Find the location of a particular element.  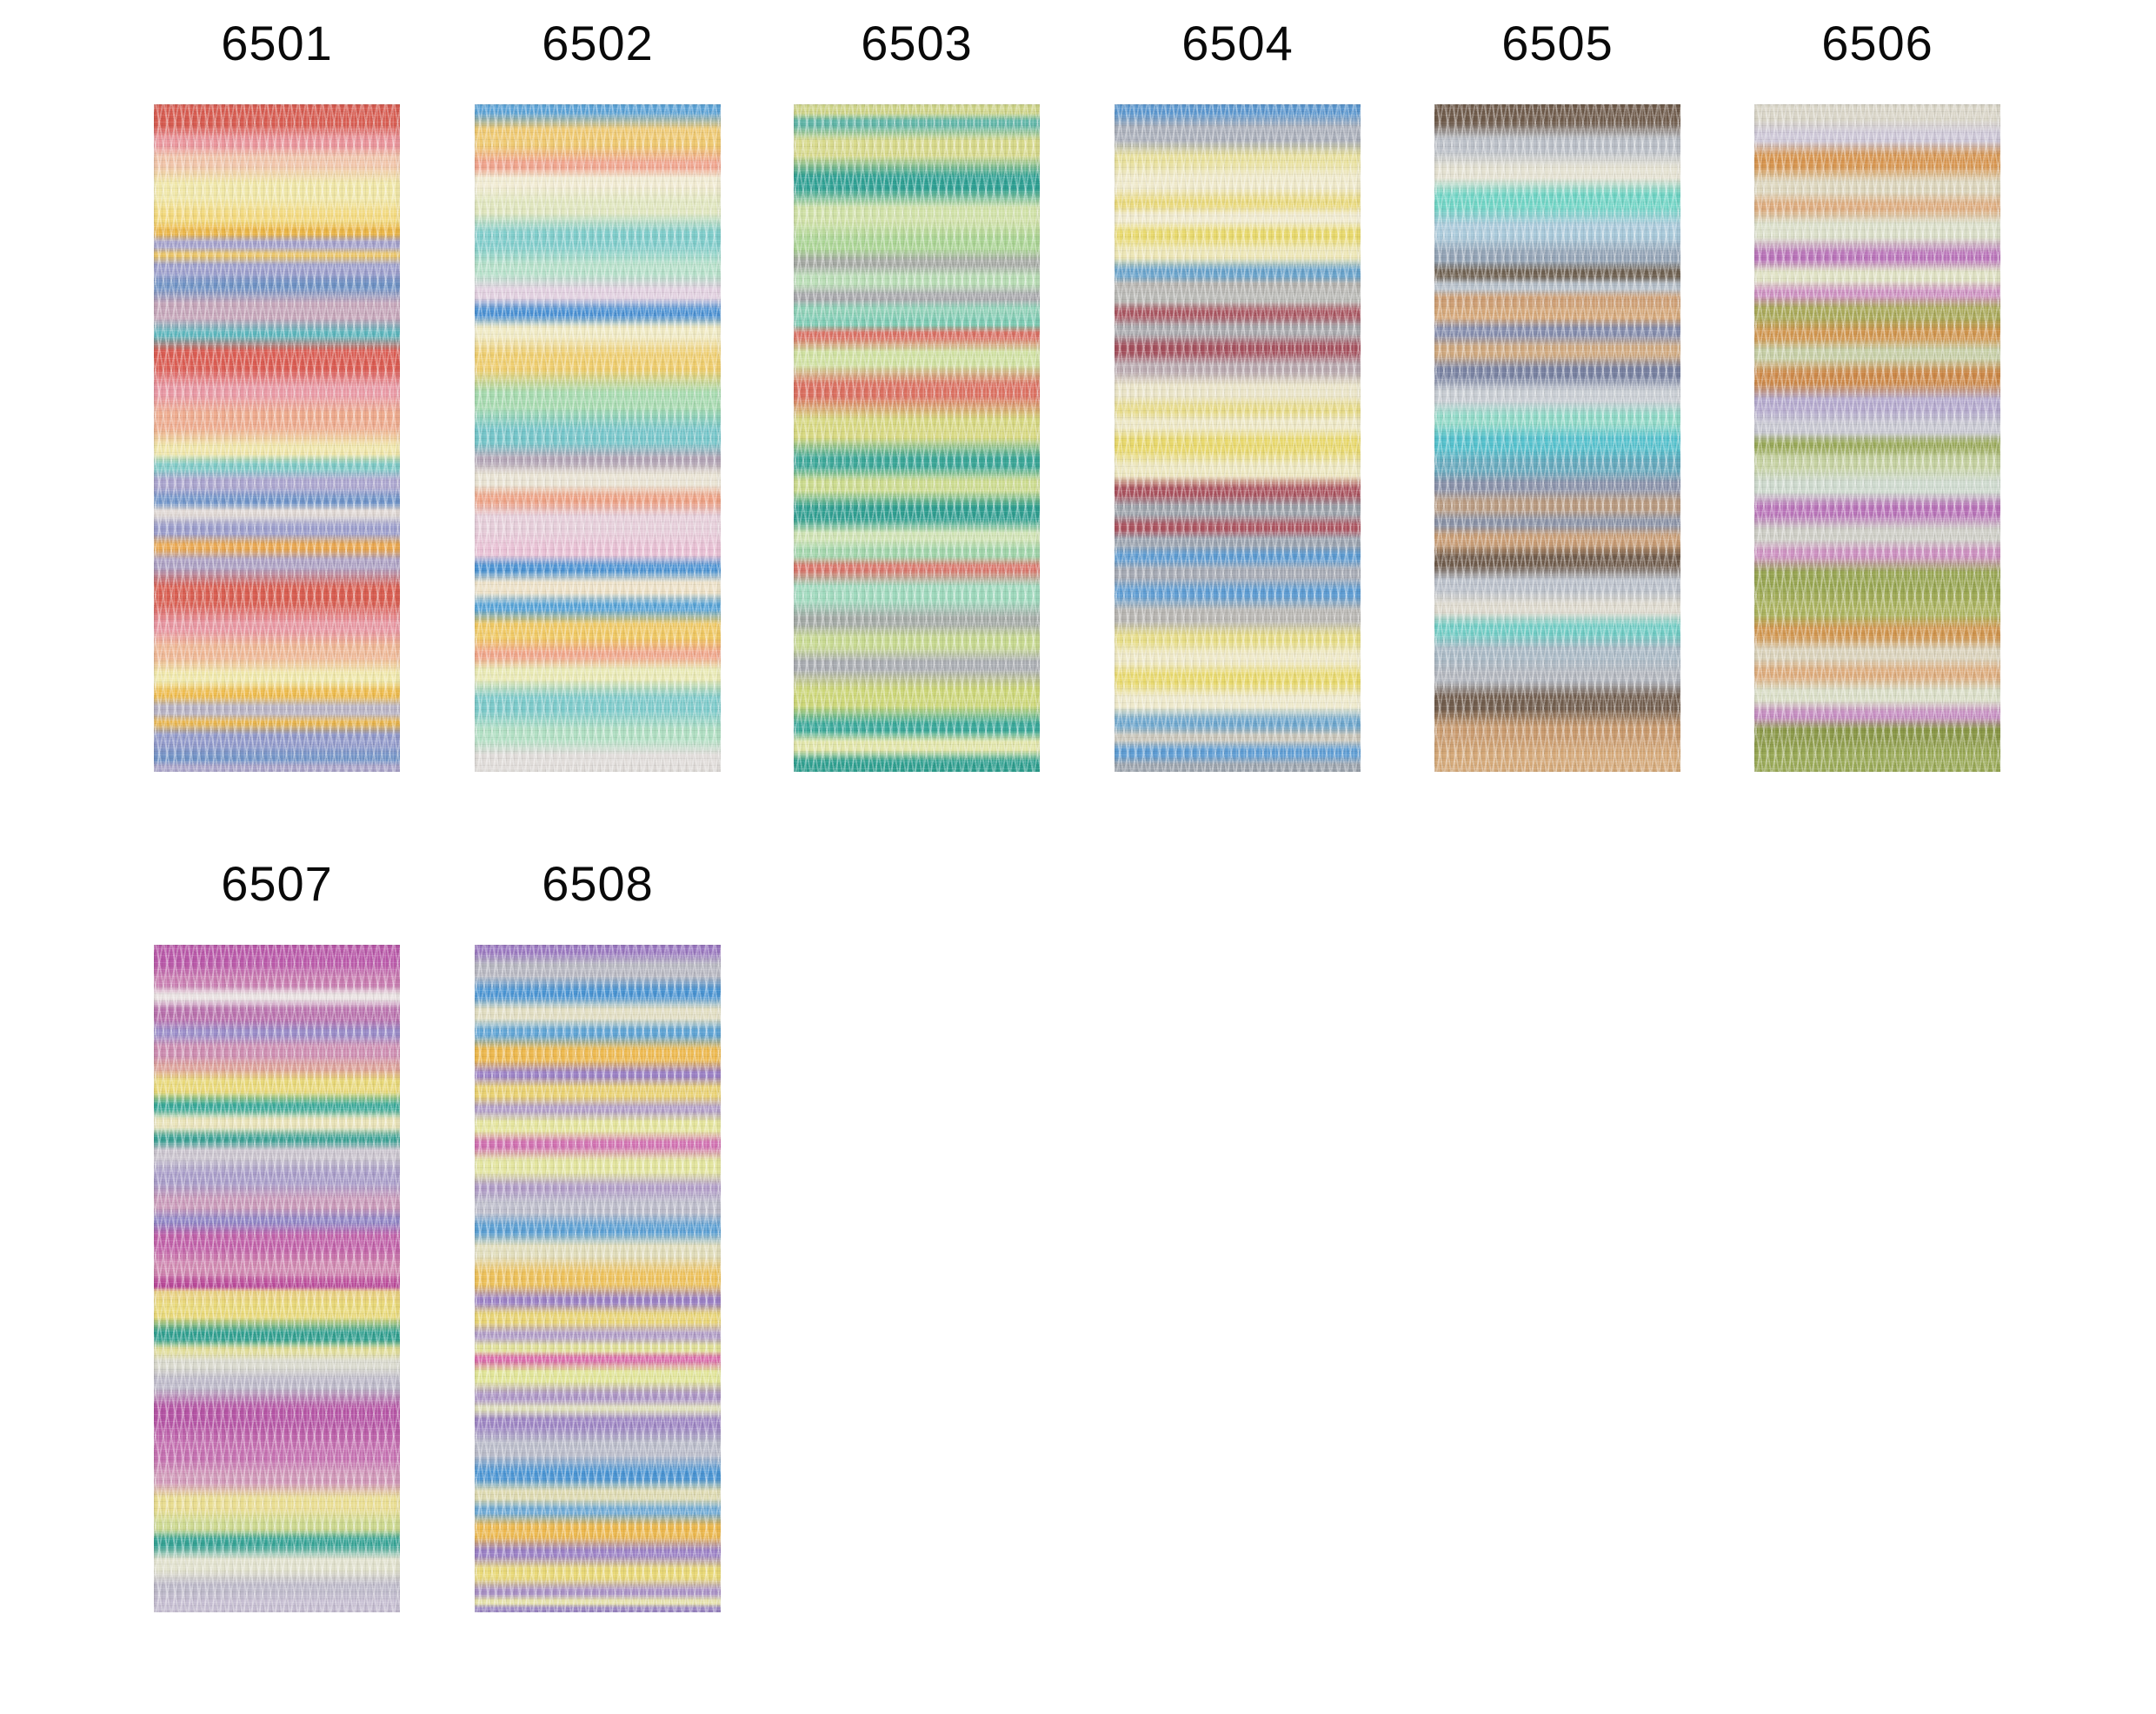

swatch-card-6507: 6507 is located at coordinates (277, 1235).